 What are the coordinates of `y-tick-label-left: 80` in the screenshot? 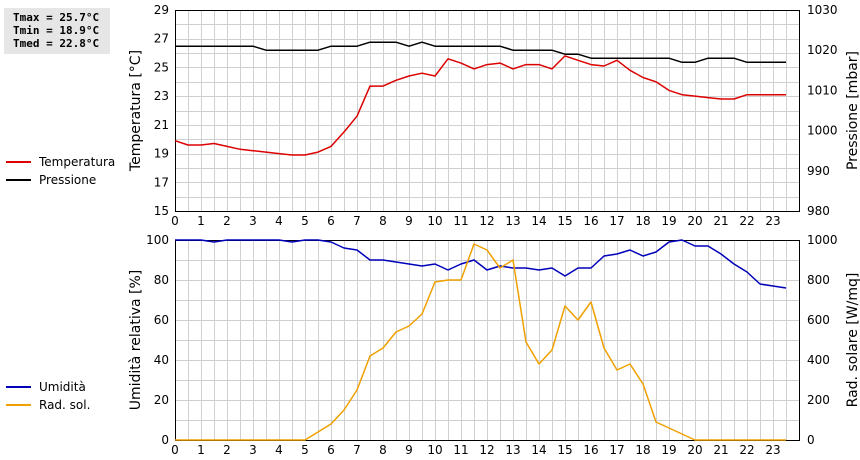 It's located at (161, 280).